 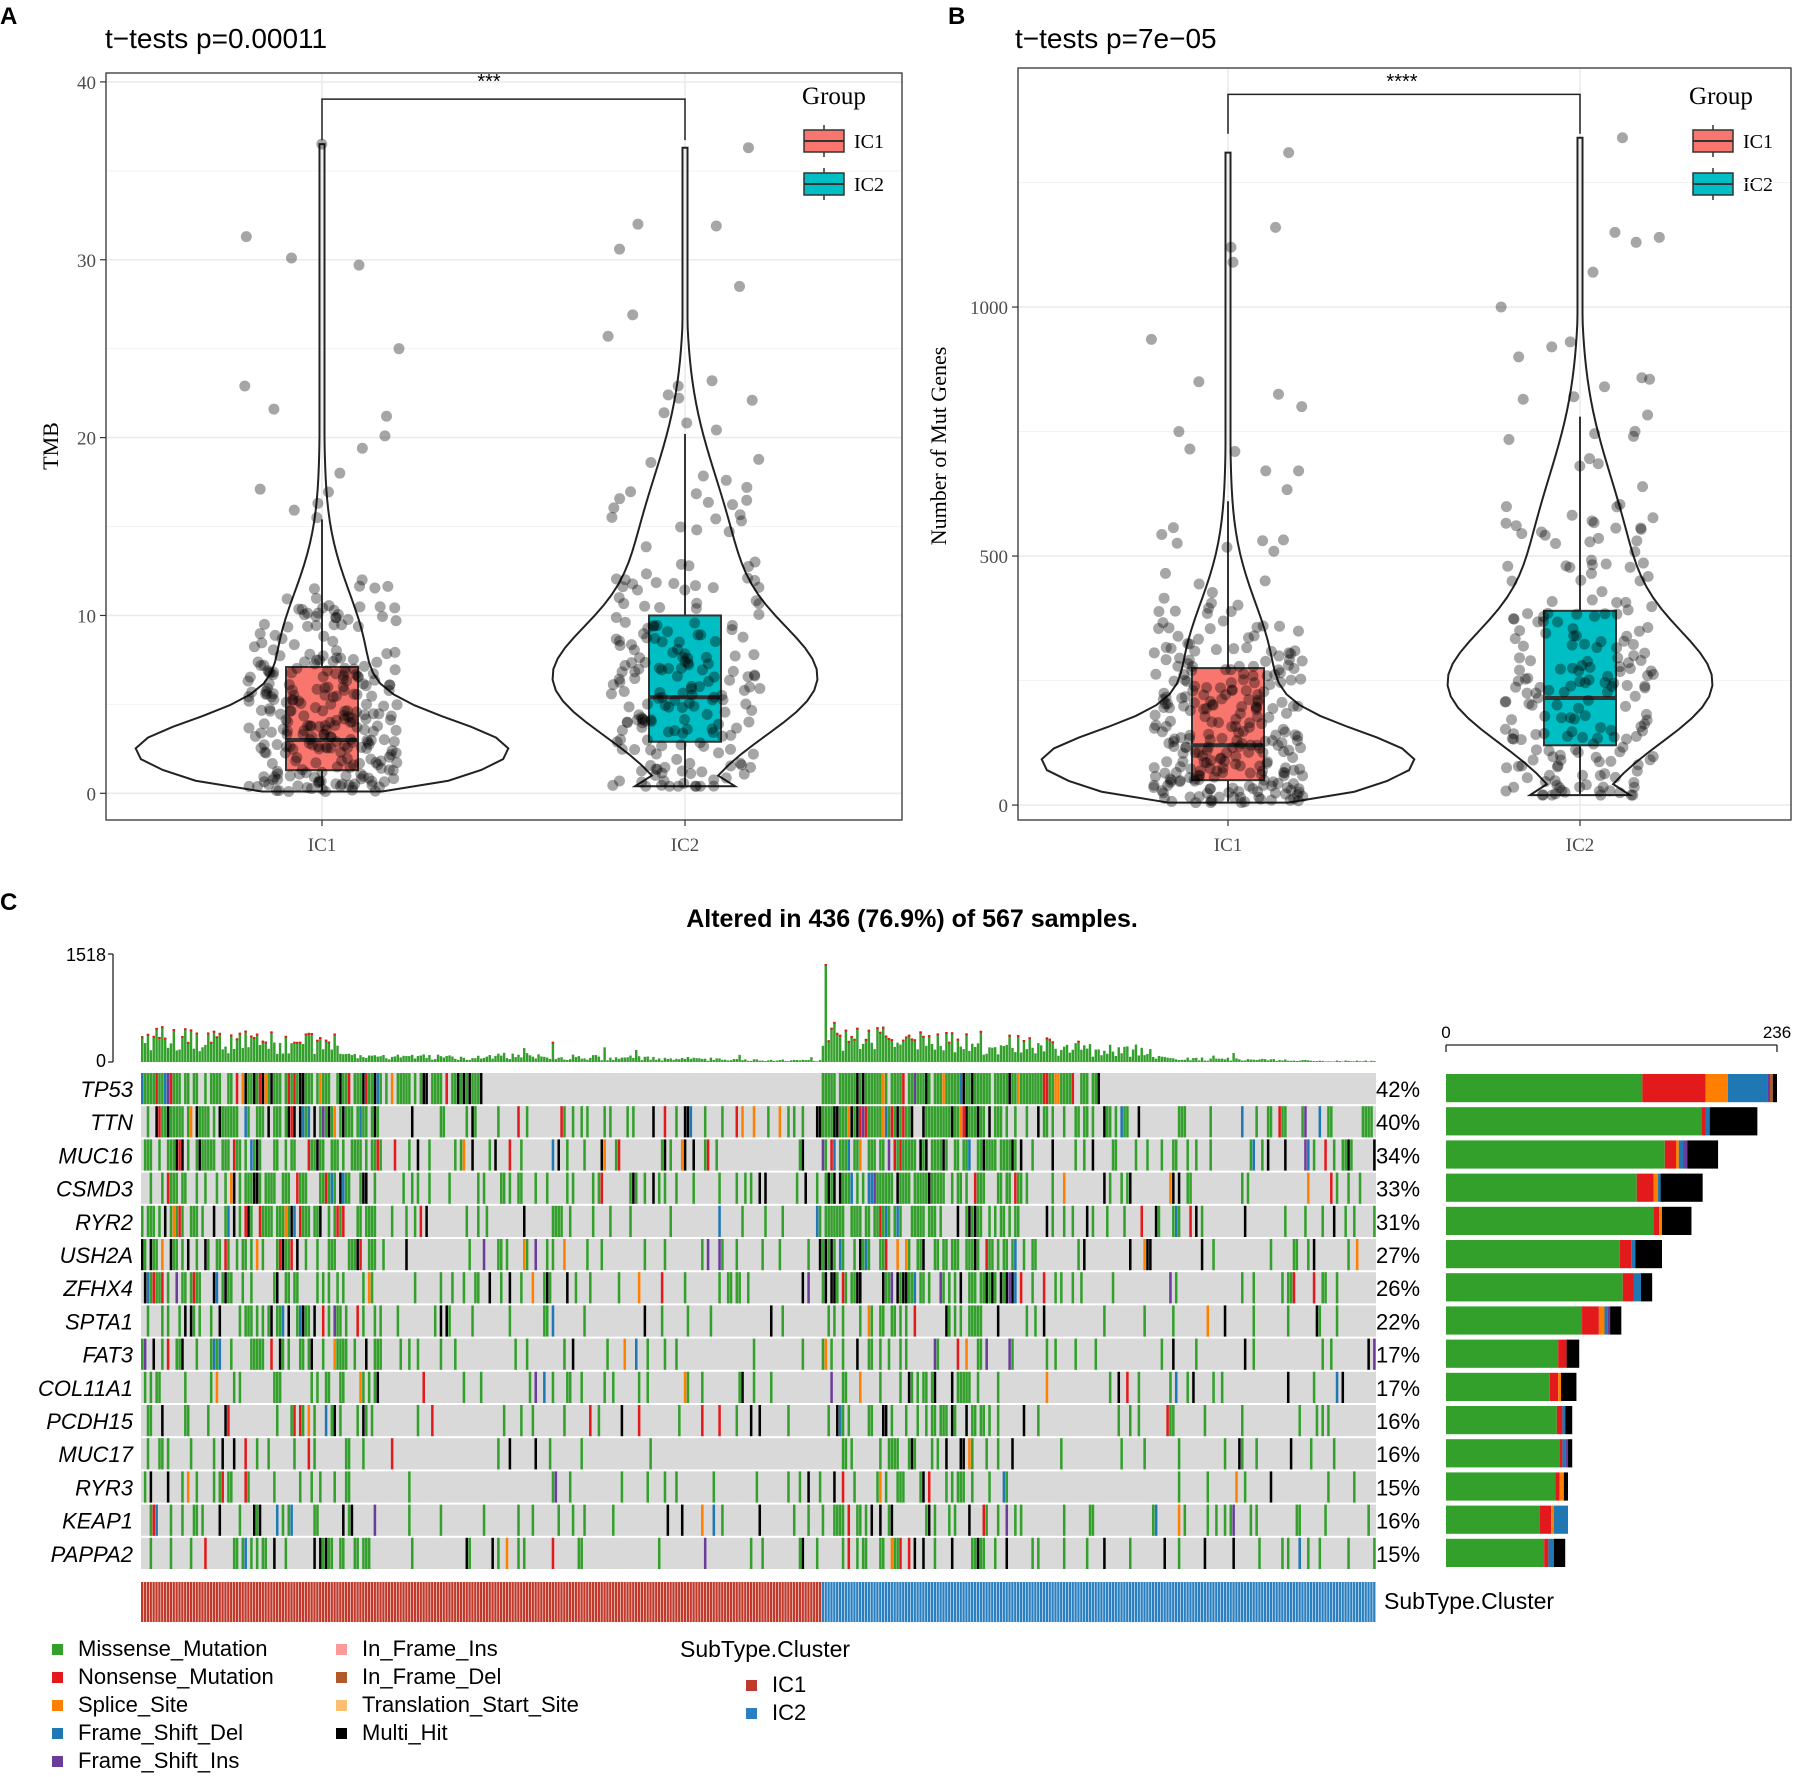 What do you see at coordinates (1233, 262) in the screenshot?
I see `data-point-outlier` at bounding box center [1233, 262].